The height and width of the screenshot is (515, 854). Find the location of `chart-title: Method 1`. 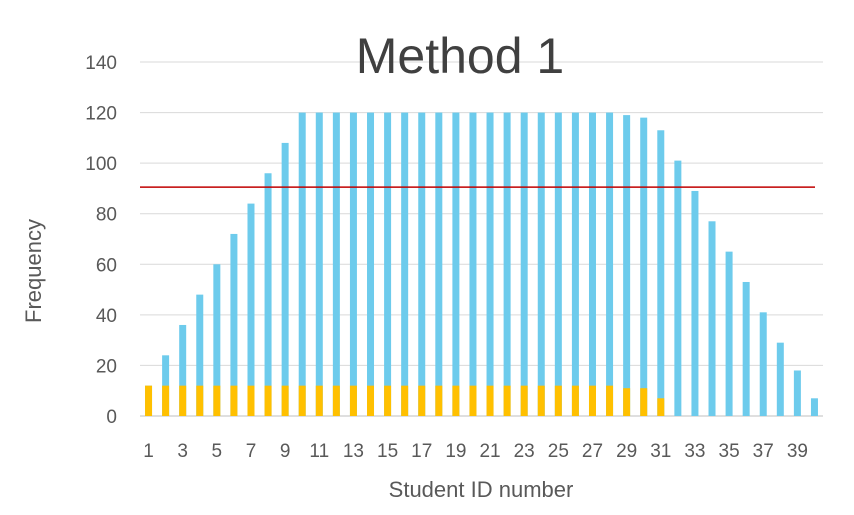

chart-title: Method 1 is located at coordinates (460, 56).